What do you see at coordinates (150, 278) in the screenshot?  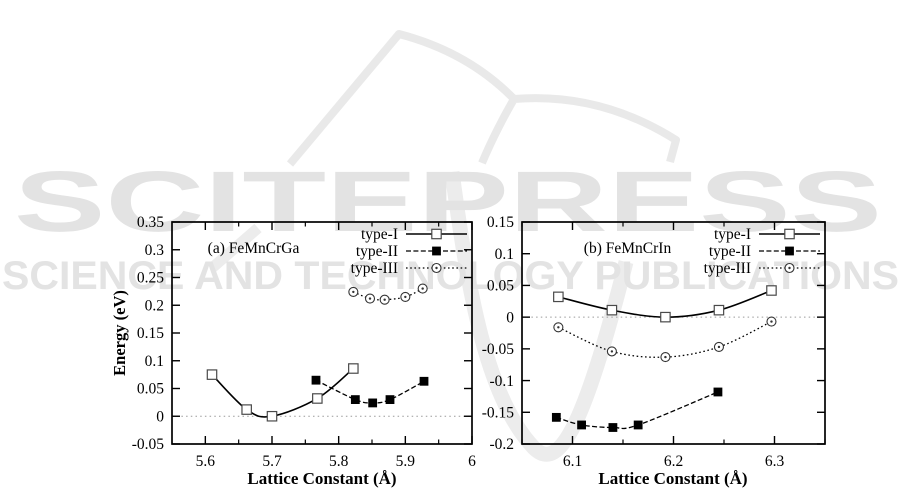 I see `y-tick-label: 0.25` at bounding box center [150, 278].